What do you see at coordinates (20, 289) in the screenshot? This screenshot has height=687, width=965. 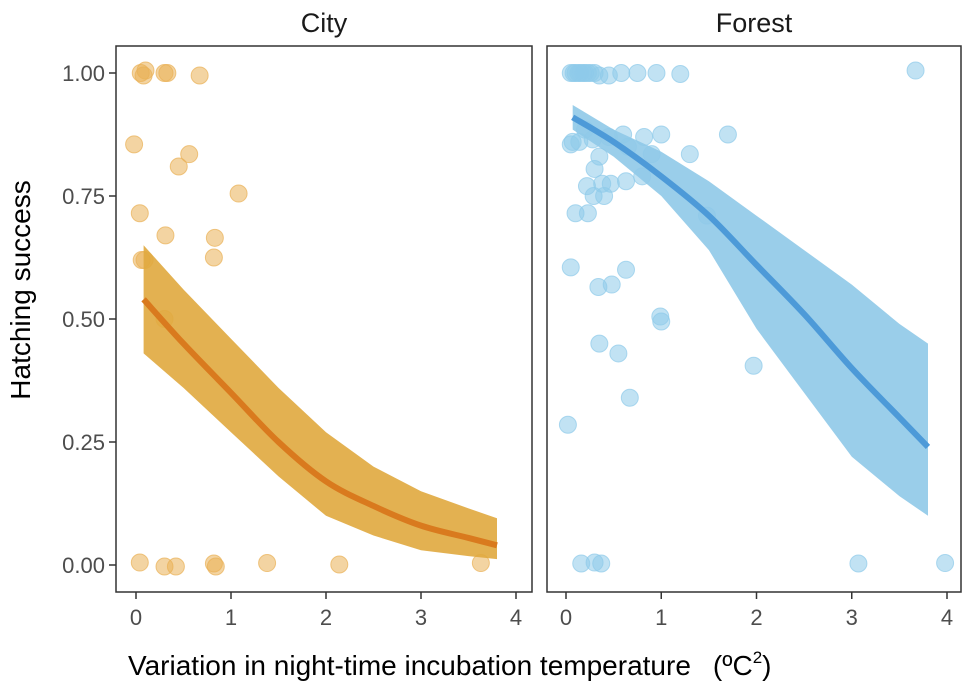 I see `y-axis-title: Hatching success` at bounding box center [20, 289].